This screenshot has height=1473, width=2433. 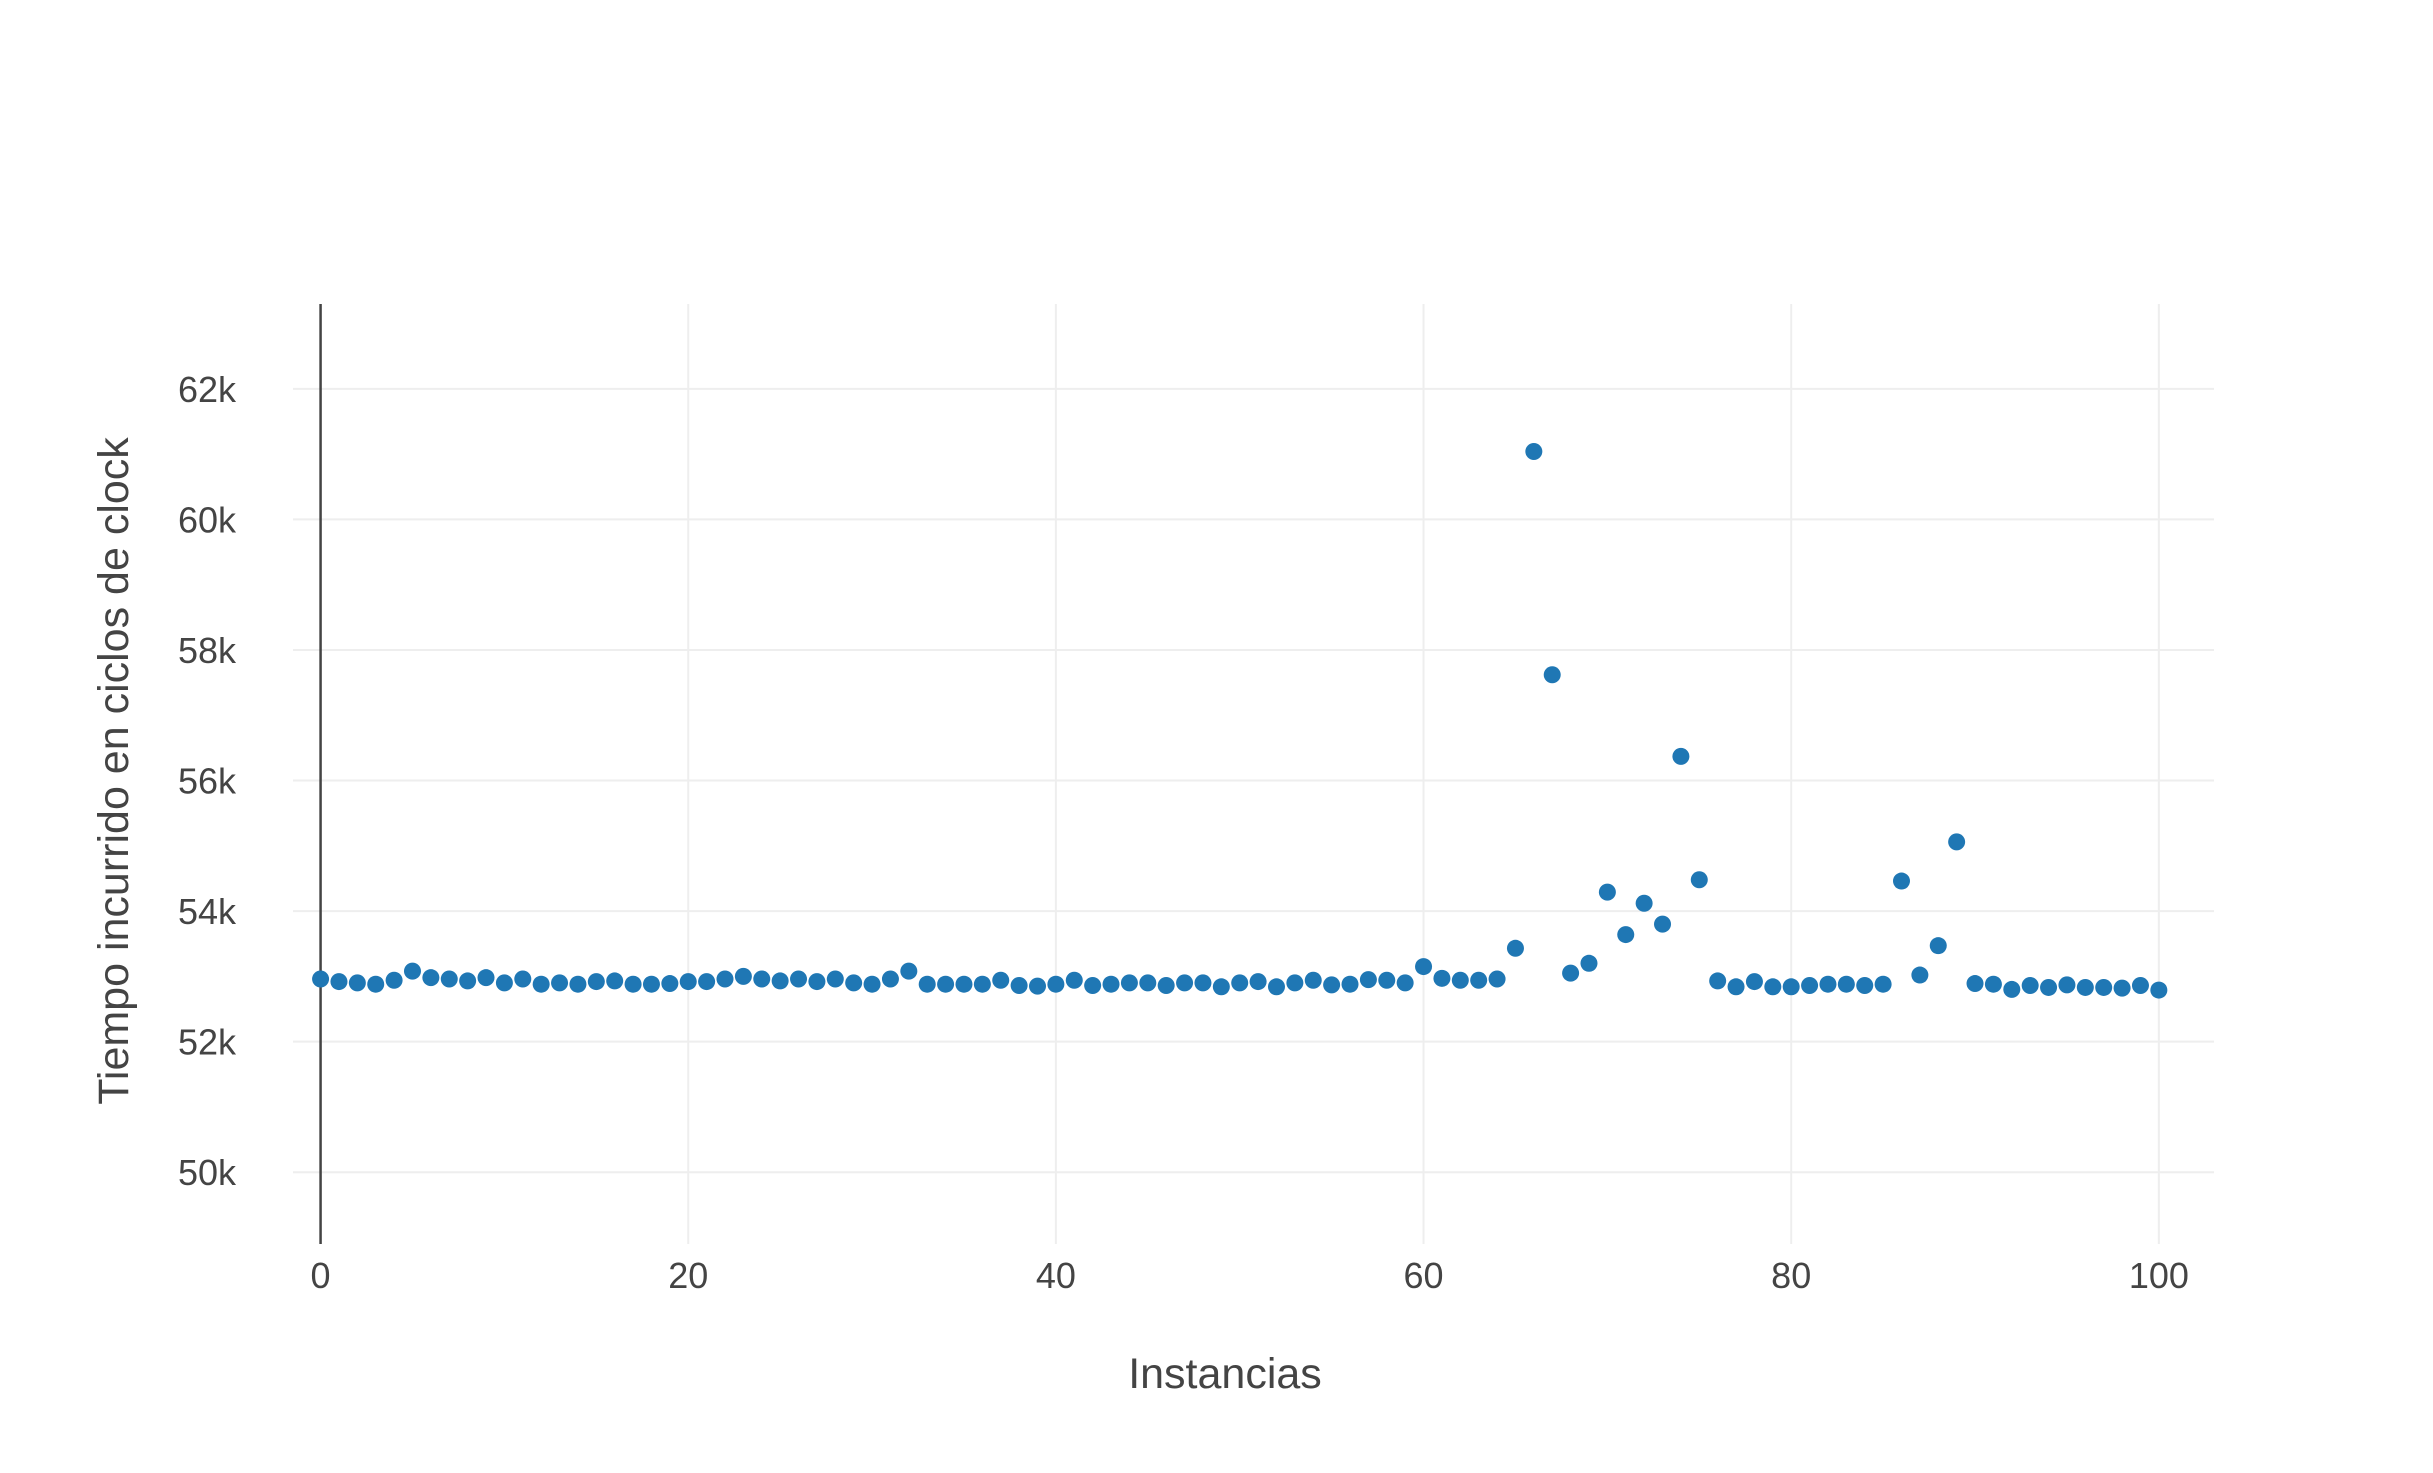 I want to click on y-tick-label: 62k, so click(x=207, y=389).